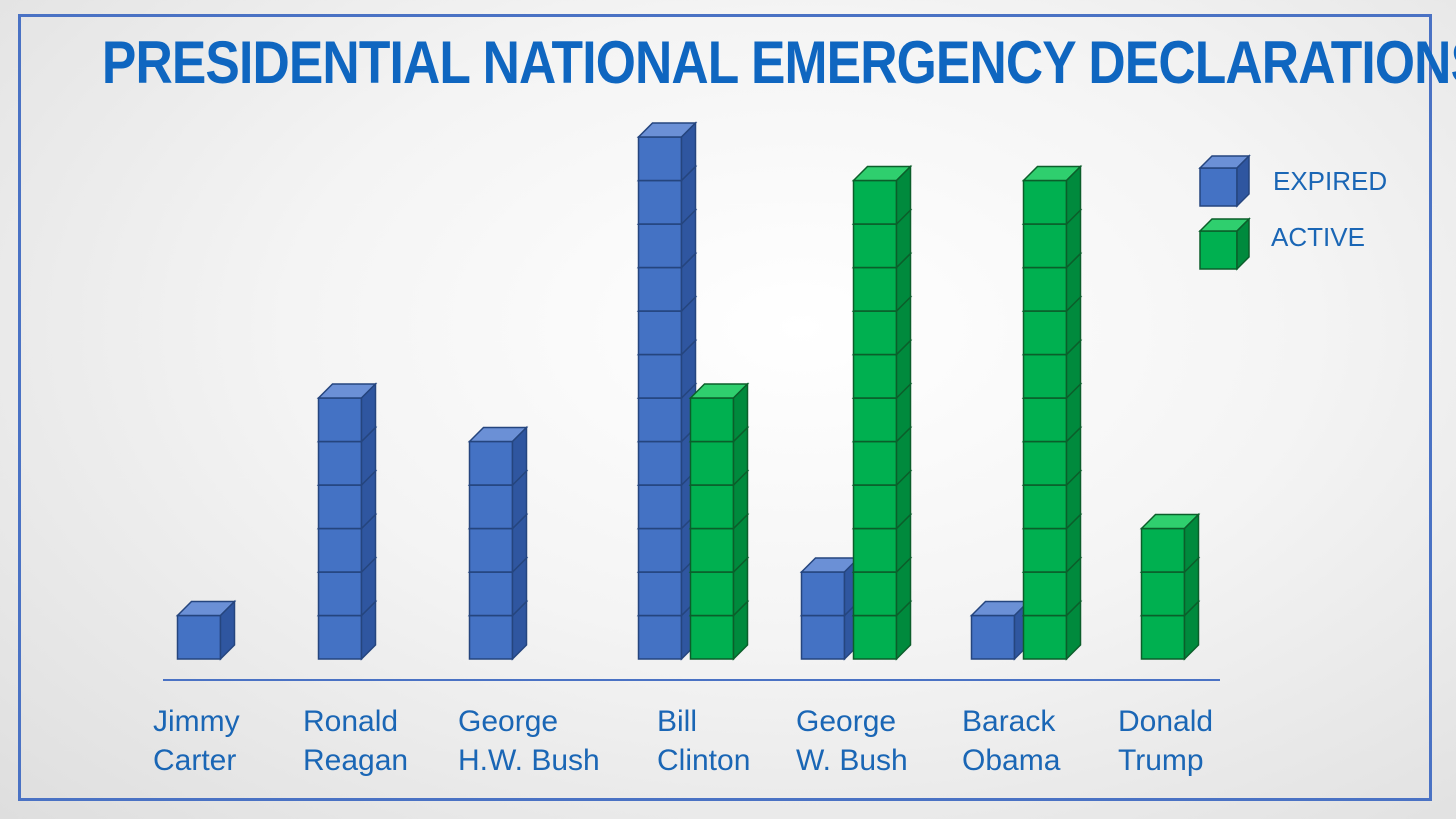 The width and height of the screenshot is (1456, 819). I want to click on x-tick-label-3: Bill Clinton, so click(742, 741).